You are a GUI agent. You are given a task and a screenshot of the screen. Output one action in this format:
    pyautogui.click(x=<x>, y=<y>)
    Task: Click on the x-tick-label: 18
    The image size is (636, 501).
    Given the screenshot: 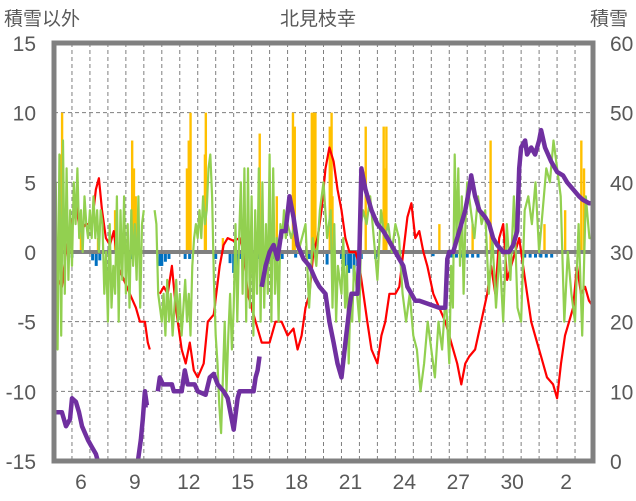 What is the action you would take?
    pyautogui.click(x=296, y=482)
    